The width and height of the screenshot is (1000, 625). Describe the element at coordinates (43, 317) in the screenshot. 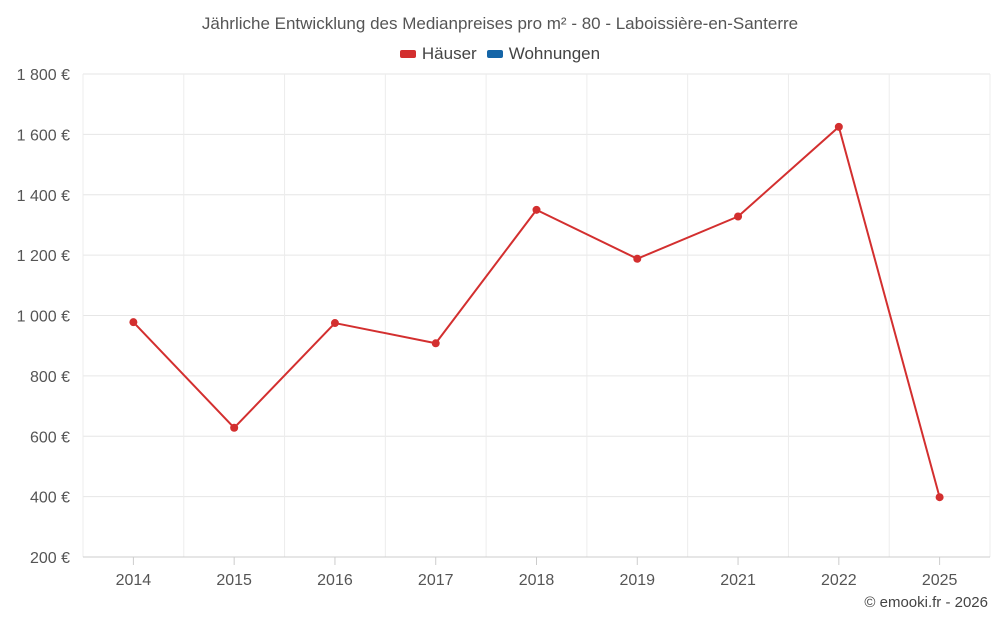

I see `y-tick-label: 1 000 €` at that location.